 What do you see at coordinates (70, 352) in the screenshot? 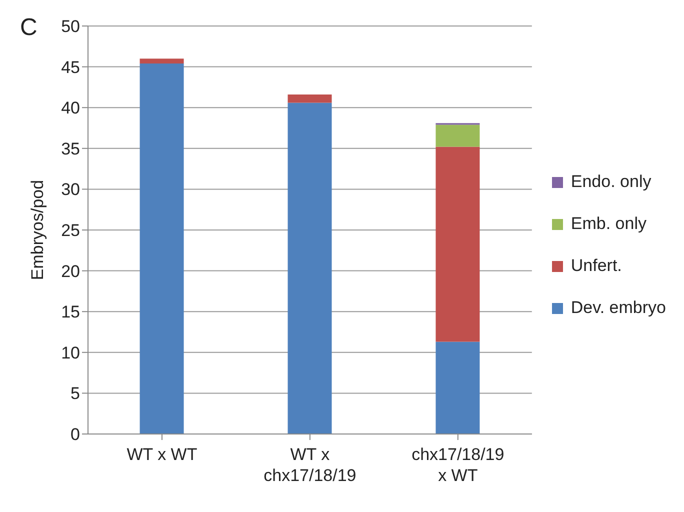
I see `y-tick-label: 10` at bounding box center [70, 352].